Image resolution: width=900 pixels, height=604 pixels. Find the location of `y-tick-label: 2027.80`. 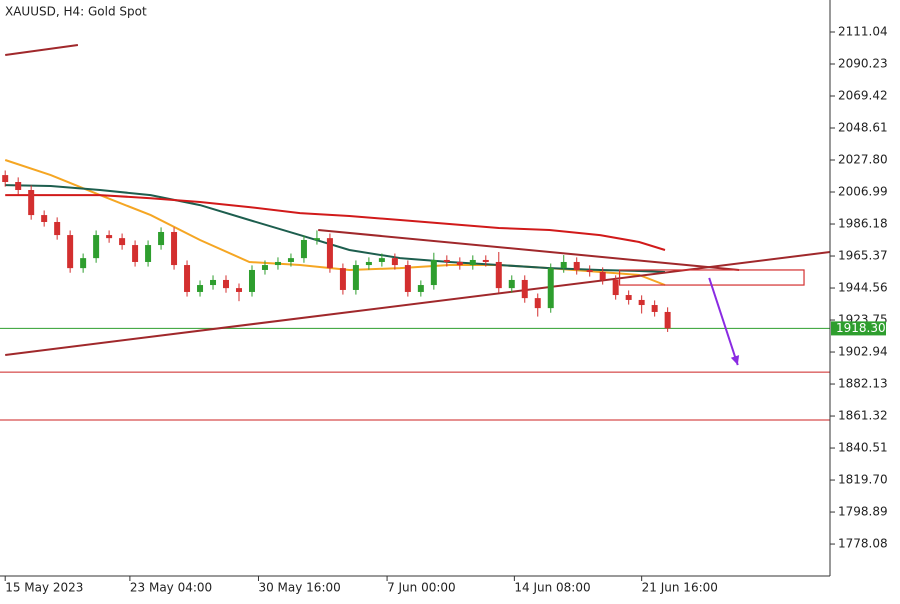

y-tick-label: 2027.80 is located at coordinates (863, 160).